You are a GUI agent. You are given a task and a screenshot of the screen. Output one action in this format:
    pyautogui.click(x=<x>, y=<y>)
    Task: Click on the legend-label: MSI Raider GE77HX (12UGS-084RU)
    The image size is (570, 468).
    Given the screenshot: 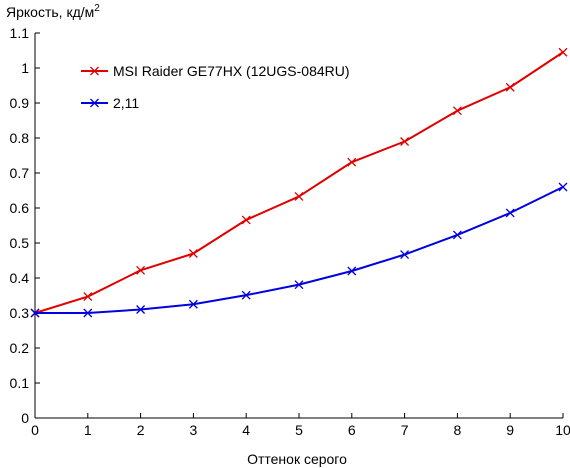 What is the action you would take?
    pyautogui.click(x=231, y=71)
    